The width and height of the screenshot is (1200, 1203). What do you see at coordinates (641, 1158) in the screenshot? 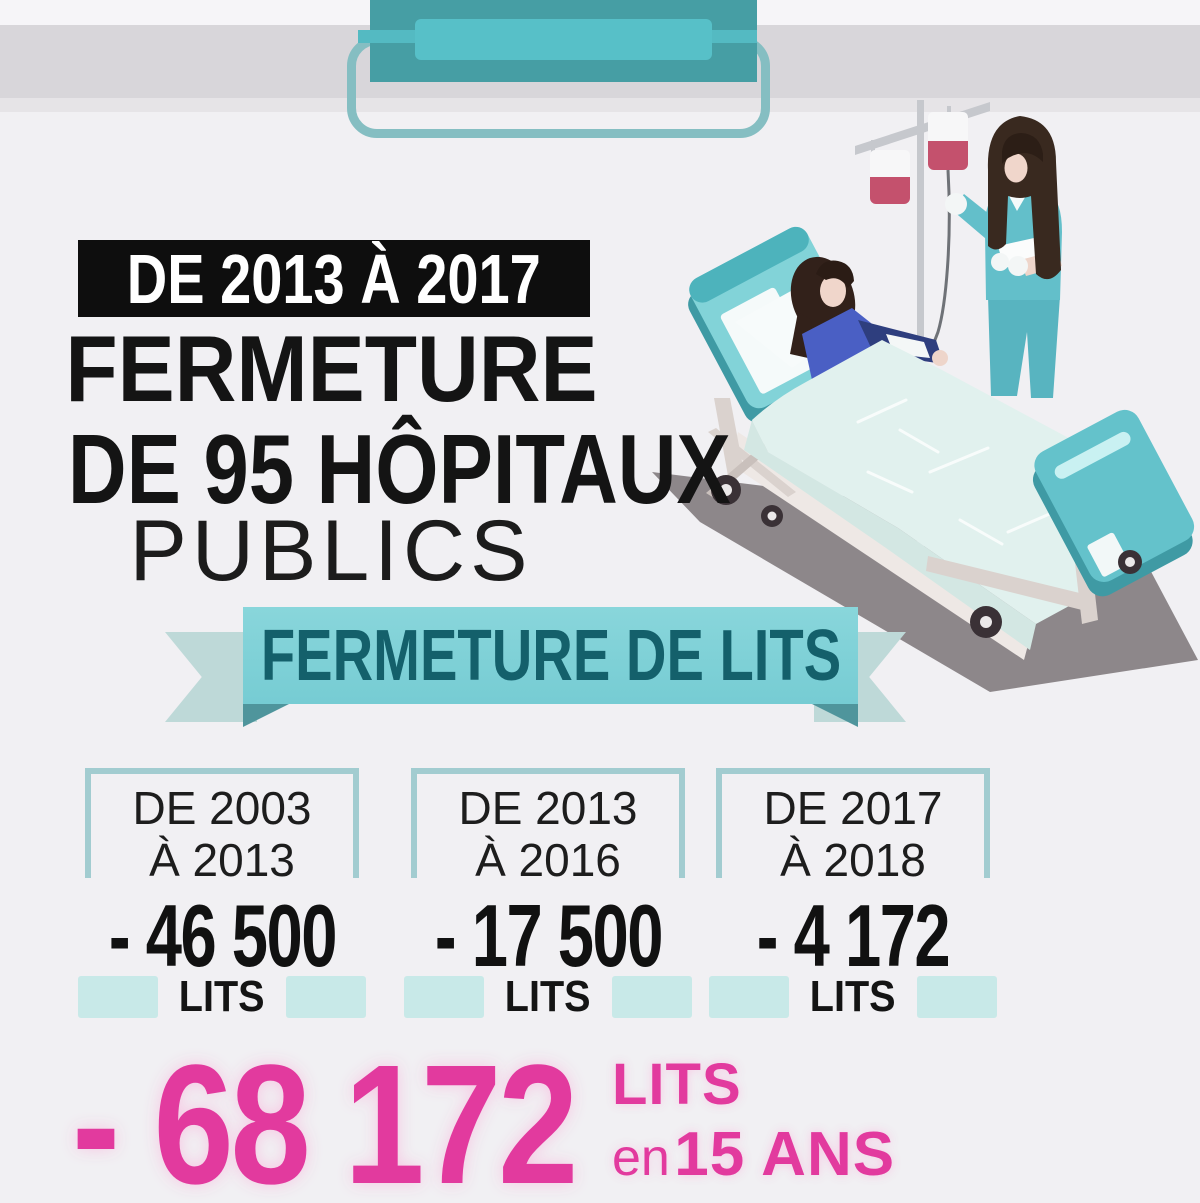
I see `duration-prefix: en` at bounding box center [641, 1158].